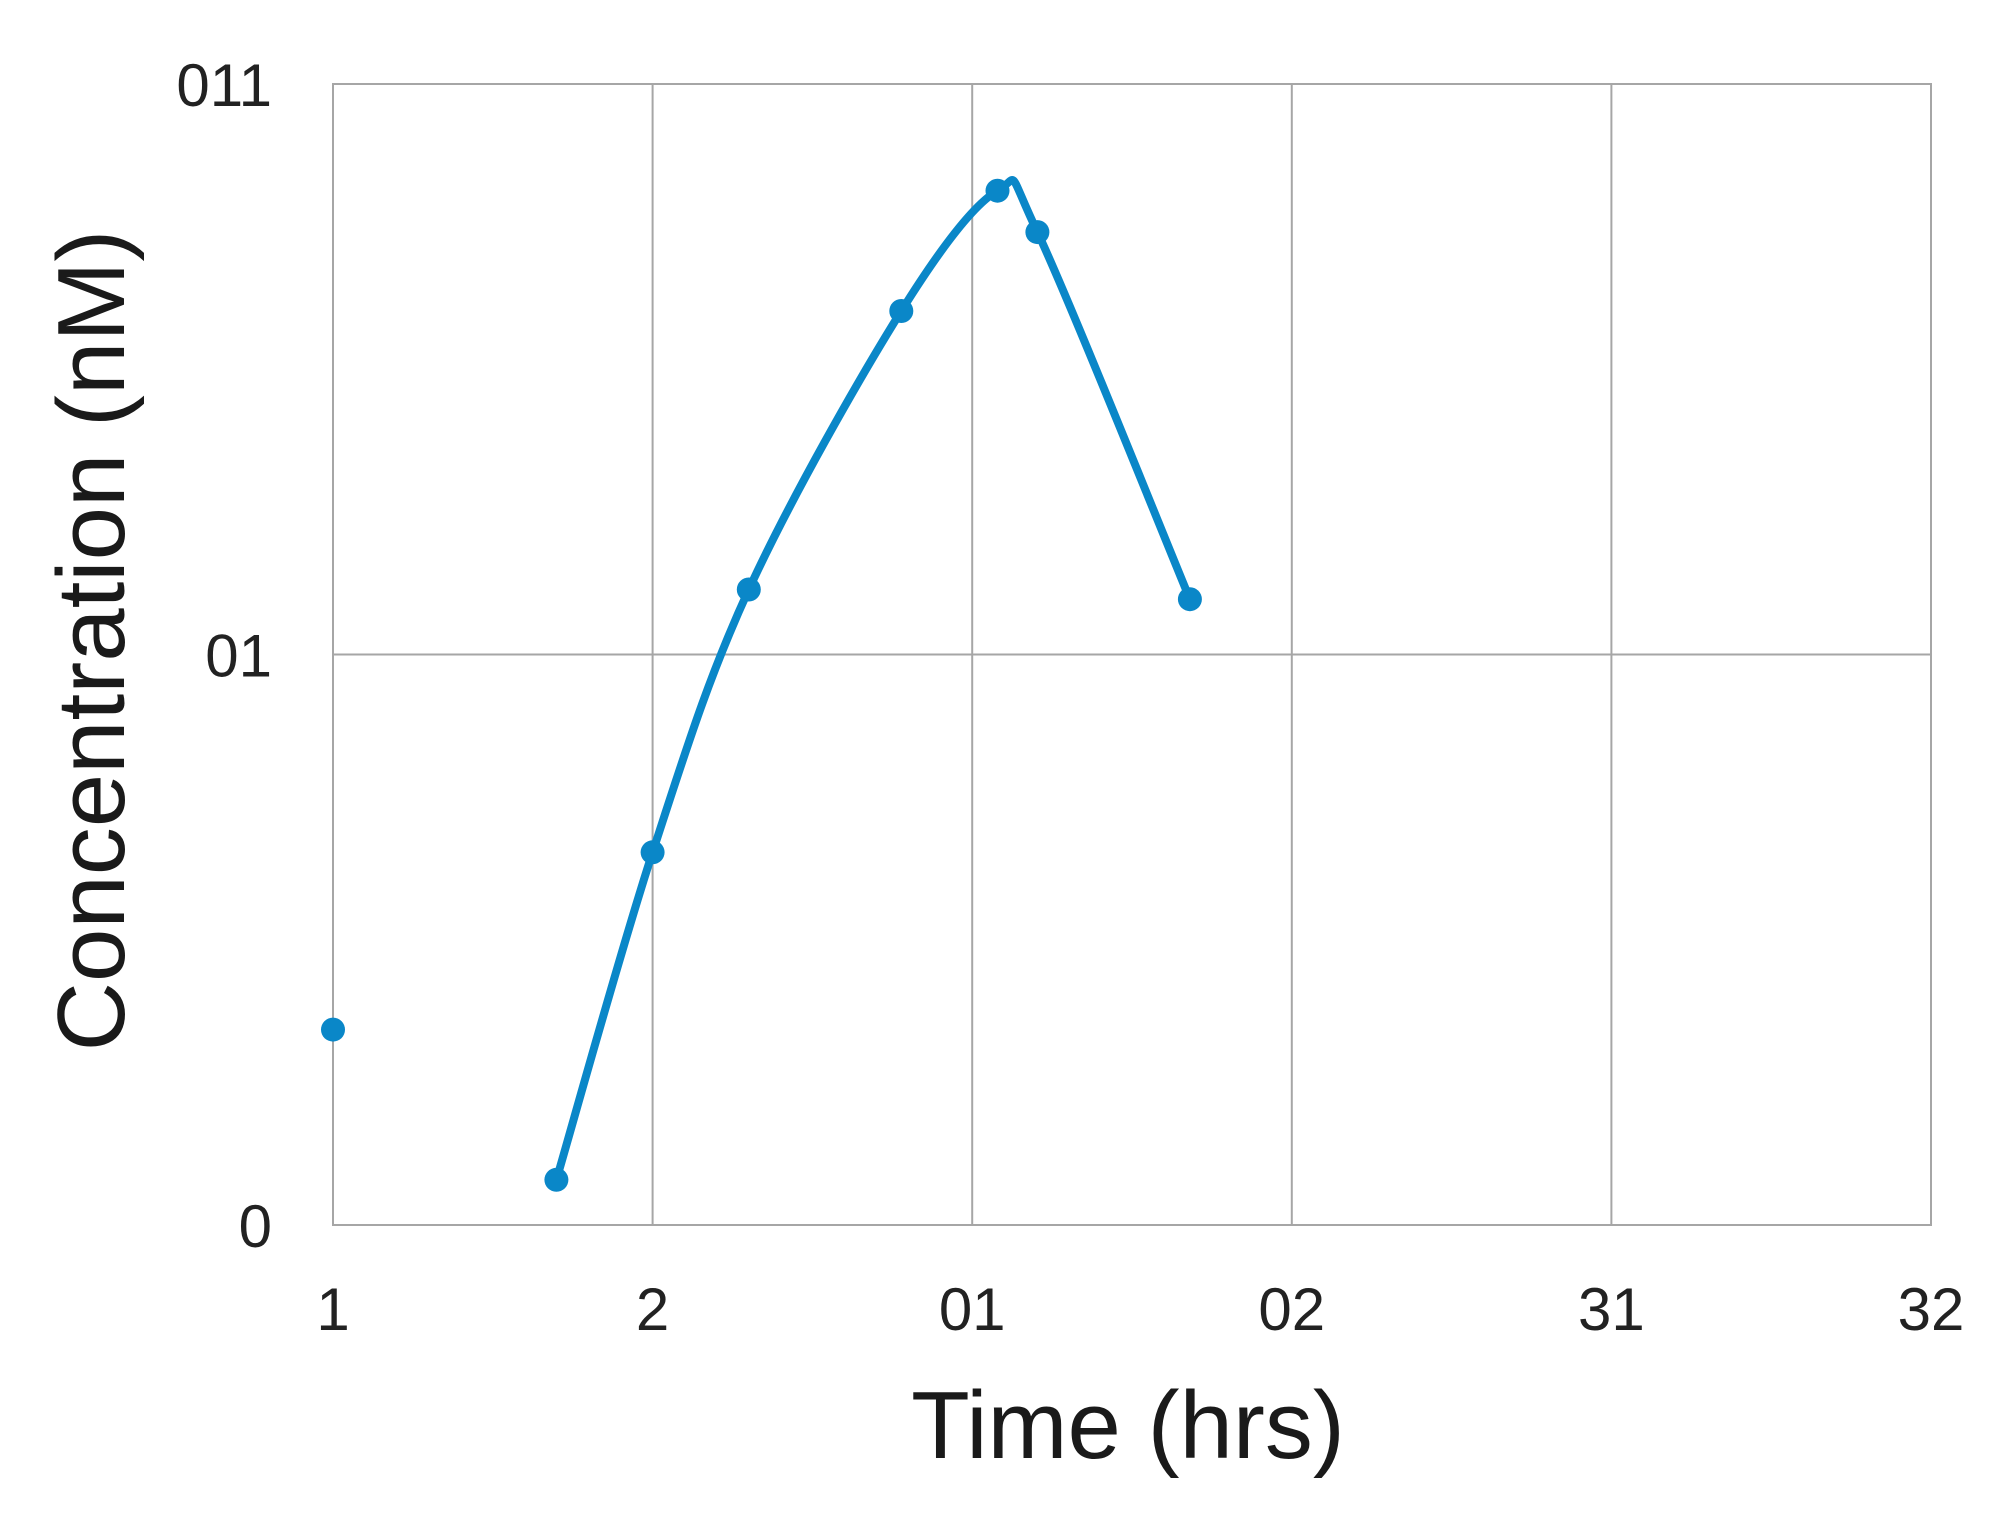  Describe the element at coordinates (1128, 1425) in the screenshot. I see `x-axis-title: Time (hrs)` at that location.